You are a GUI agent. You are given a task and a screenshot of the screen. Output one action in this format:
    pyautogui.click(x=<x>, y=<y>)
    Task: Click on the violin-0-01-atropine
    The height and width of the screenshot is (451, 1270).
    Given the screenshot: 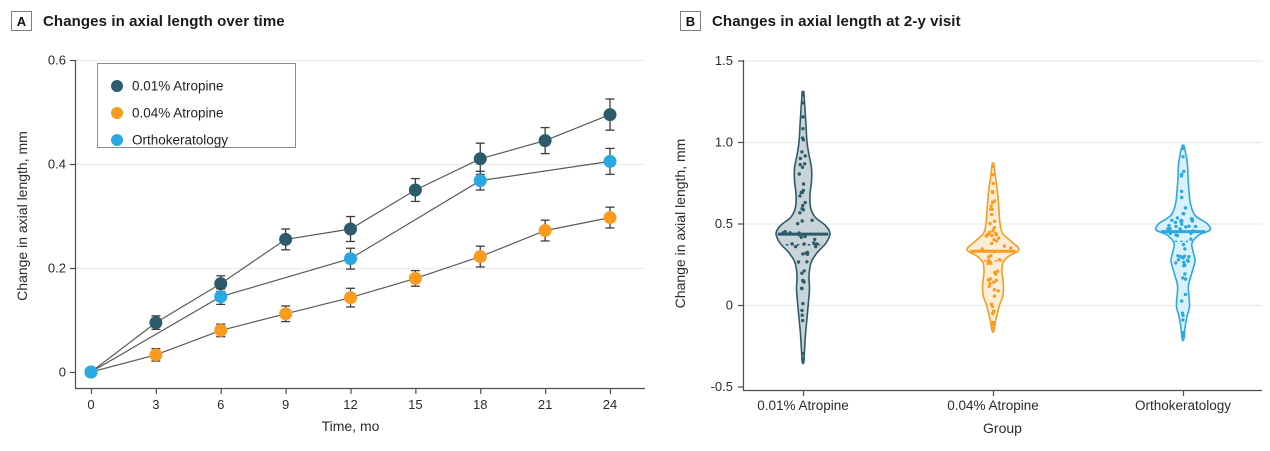 What is the action you would take?
    pyautogui.click(x=803, y=227)
    